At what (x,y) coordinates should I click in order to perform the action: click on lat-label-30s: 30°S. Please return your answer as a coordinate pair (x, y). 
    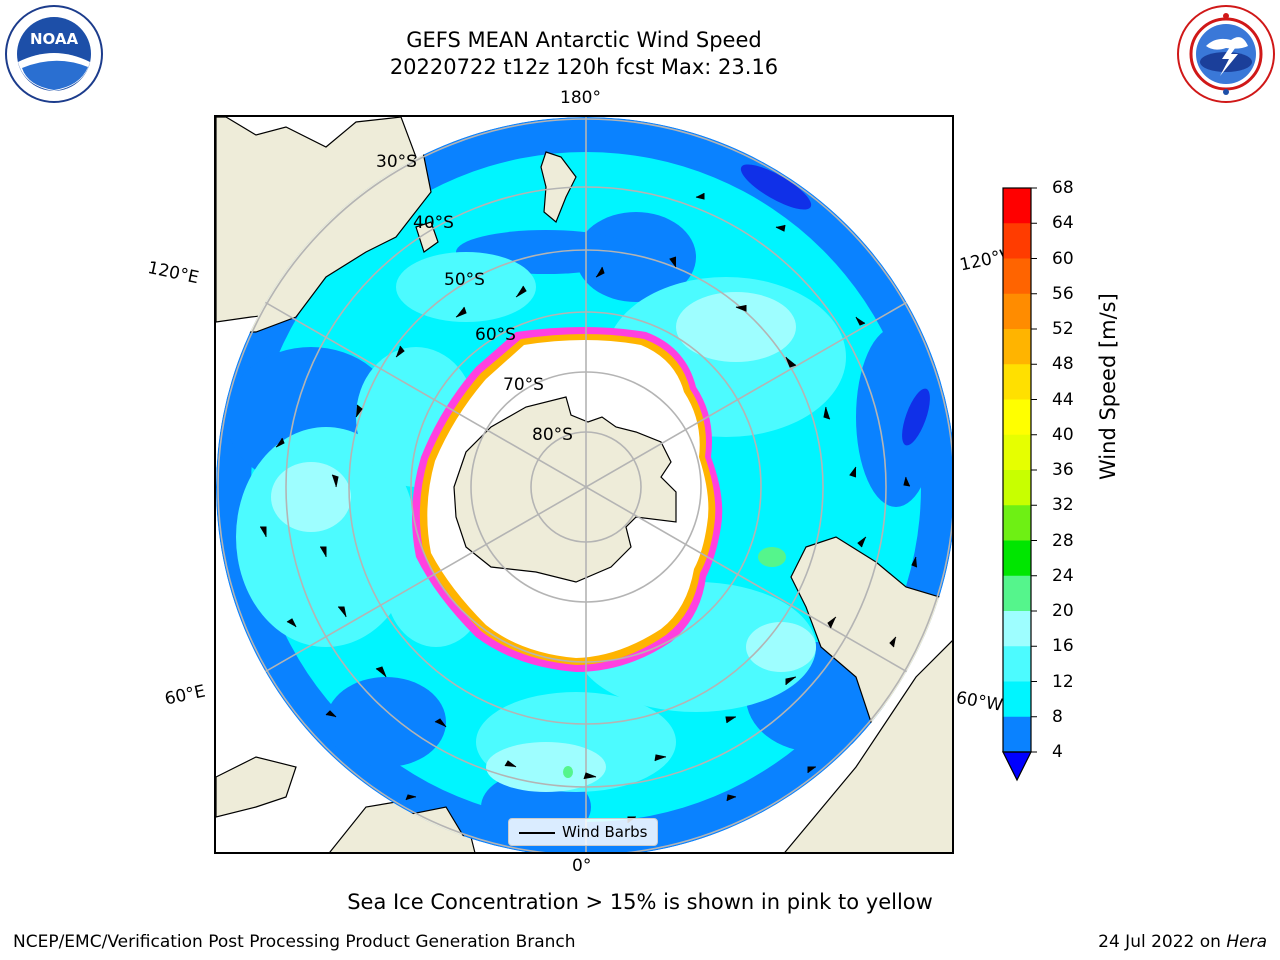
    Looking at the image, I should click on (396, 162).